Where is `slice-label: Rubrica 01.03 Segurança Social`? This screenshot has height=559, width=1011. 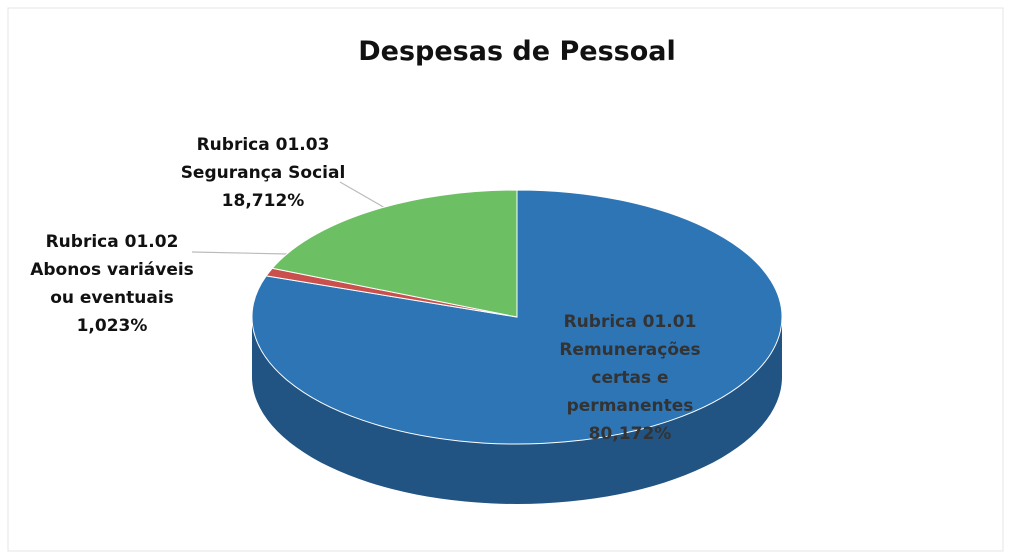
slice-label: Rubrica 01.03 Segurança Social is located at coordinates (263, 159).